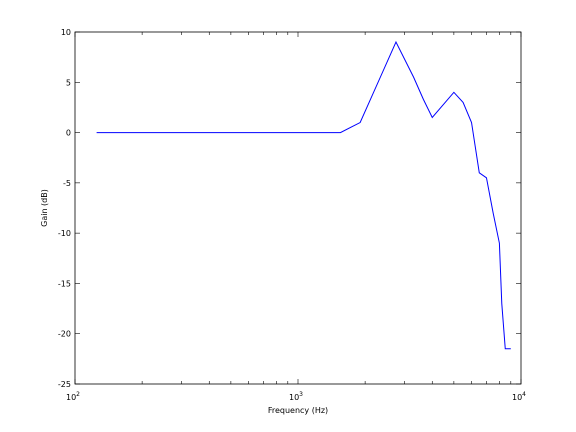 The height and width of the screenshot is (432, 576). Describe the element at coordinates (296, 396) in the screenshot. I see `x-tick-label: 10³` at that location.